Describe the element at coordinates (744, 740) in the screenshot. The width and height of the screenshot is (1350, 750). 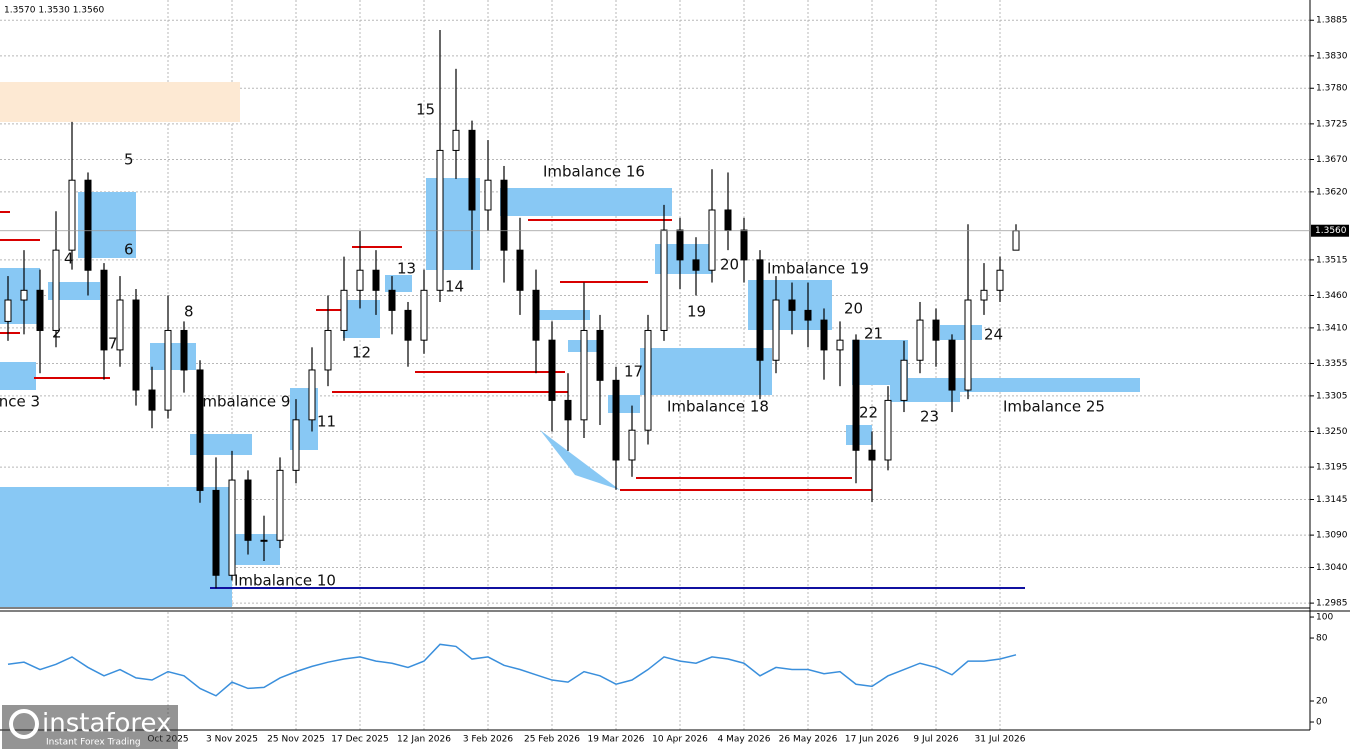
I see `x-tick-label: 4 May 2026` at that location.